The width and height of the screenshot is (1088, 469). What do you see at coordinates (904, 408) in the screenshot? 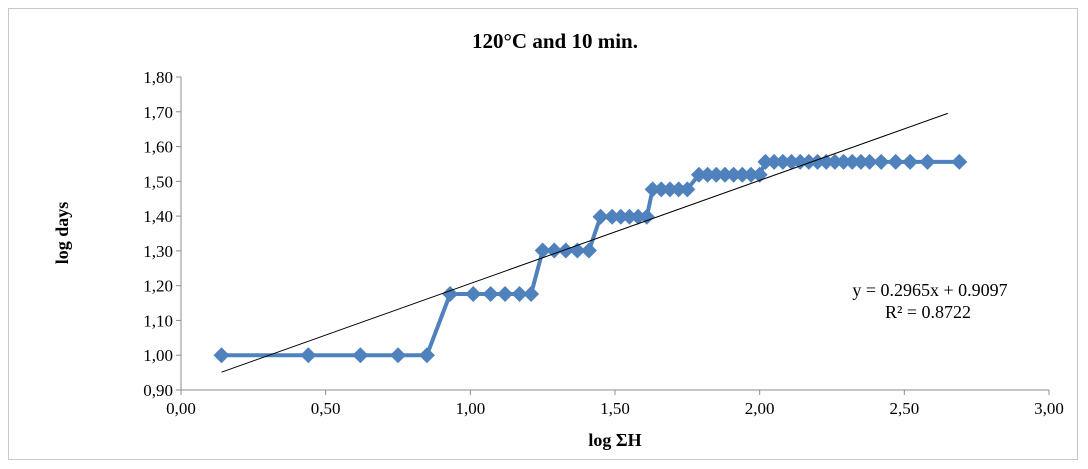
I see `x-tick-label: 2,50` at bounding box center [904, 408].